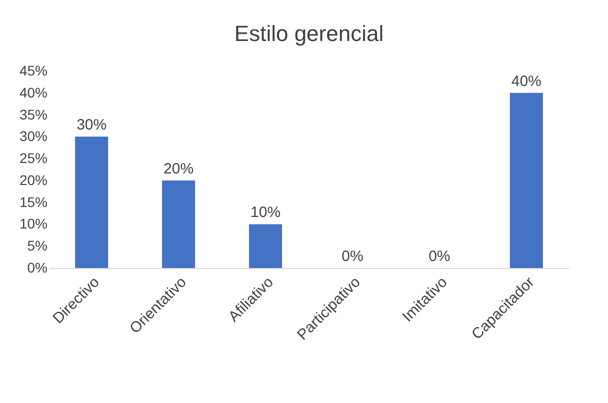  I want to click on chart-title: Estilo gerencial, so click(309, 33).